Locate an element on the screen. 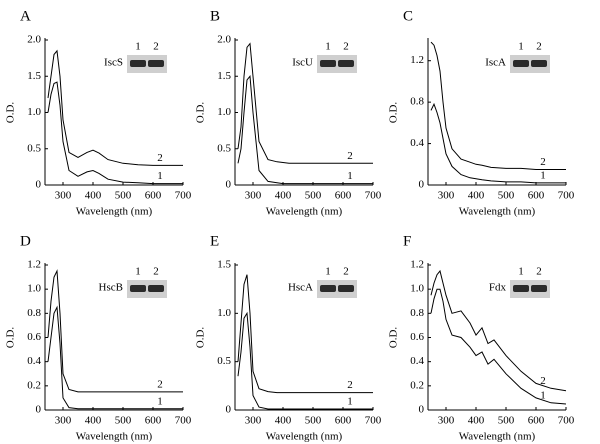  panel-label: A is located at coordinates (25, 16).